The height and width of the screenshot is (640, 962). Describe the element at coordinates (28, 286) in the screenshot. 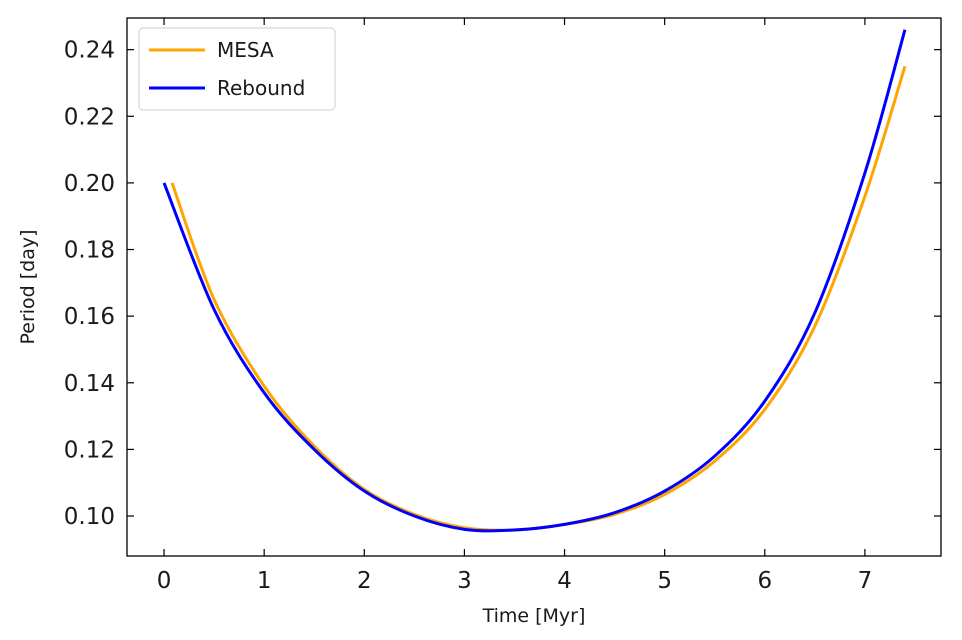

I see `y-axis-label: Period [day]` at that location.